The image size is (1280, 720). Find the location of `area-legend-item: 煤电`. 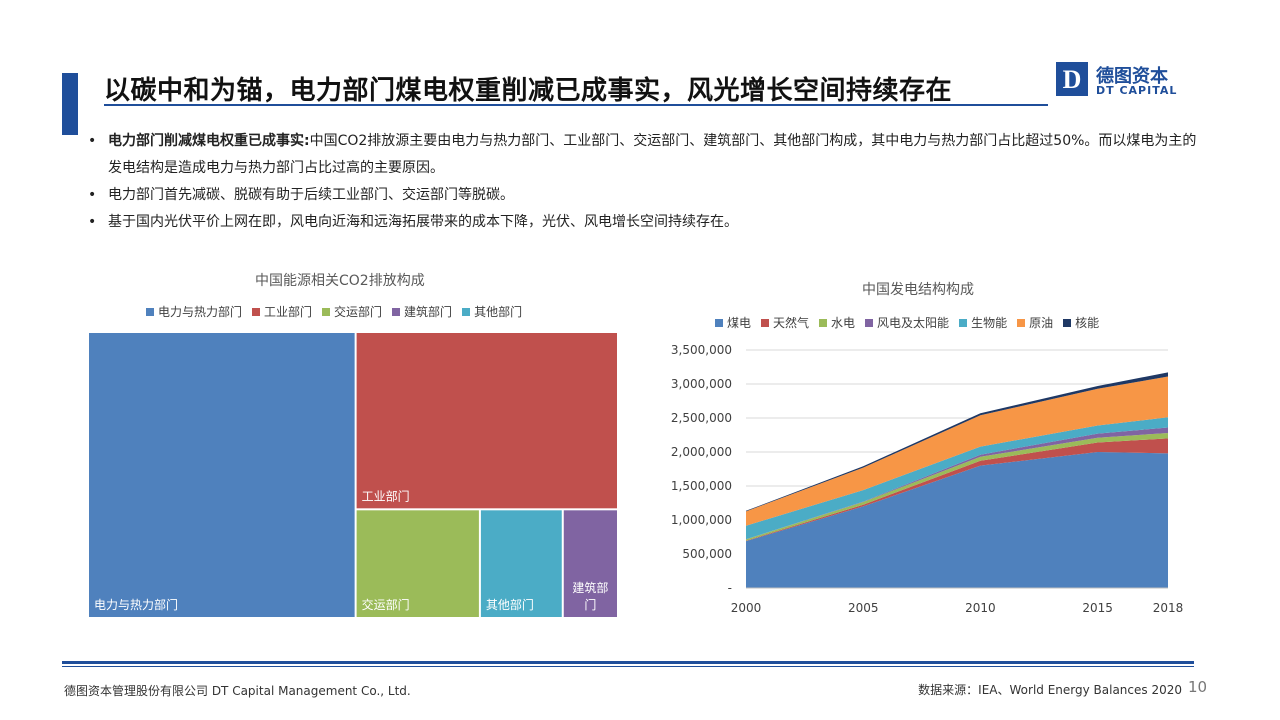

area-legend-item: 煤电 is located at coordinates (733, 322).